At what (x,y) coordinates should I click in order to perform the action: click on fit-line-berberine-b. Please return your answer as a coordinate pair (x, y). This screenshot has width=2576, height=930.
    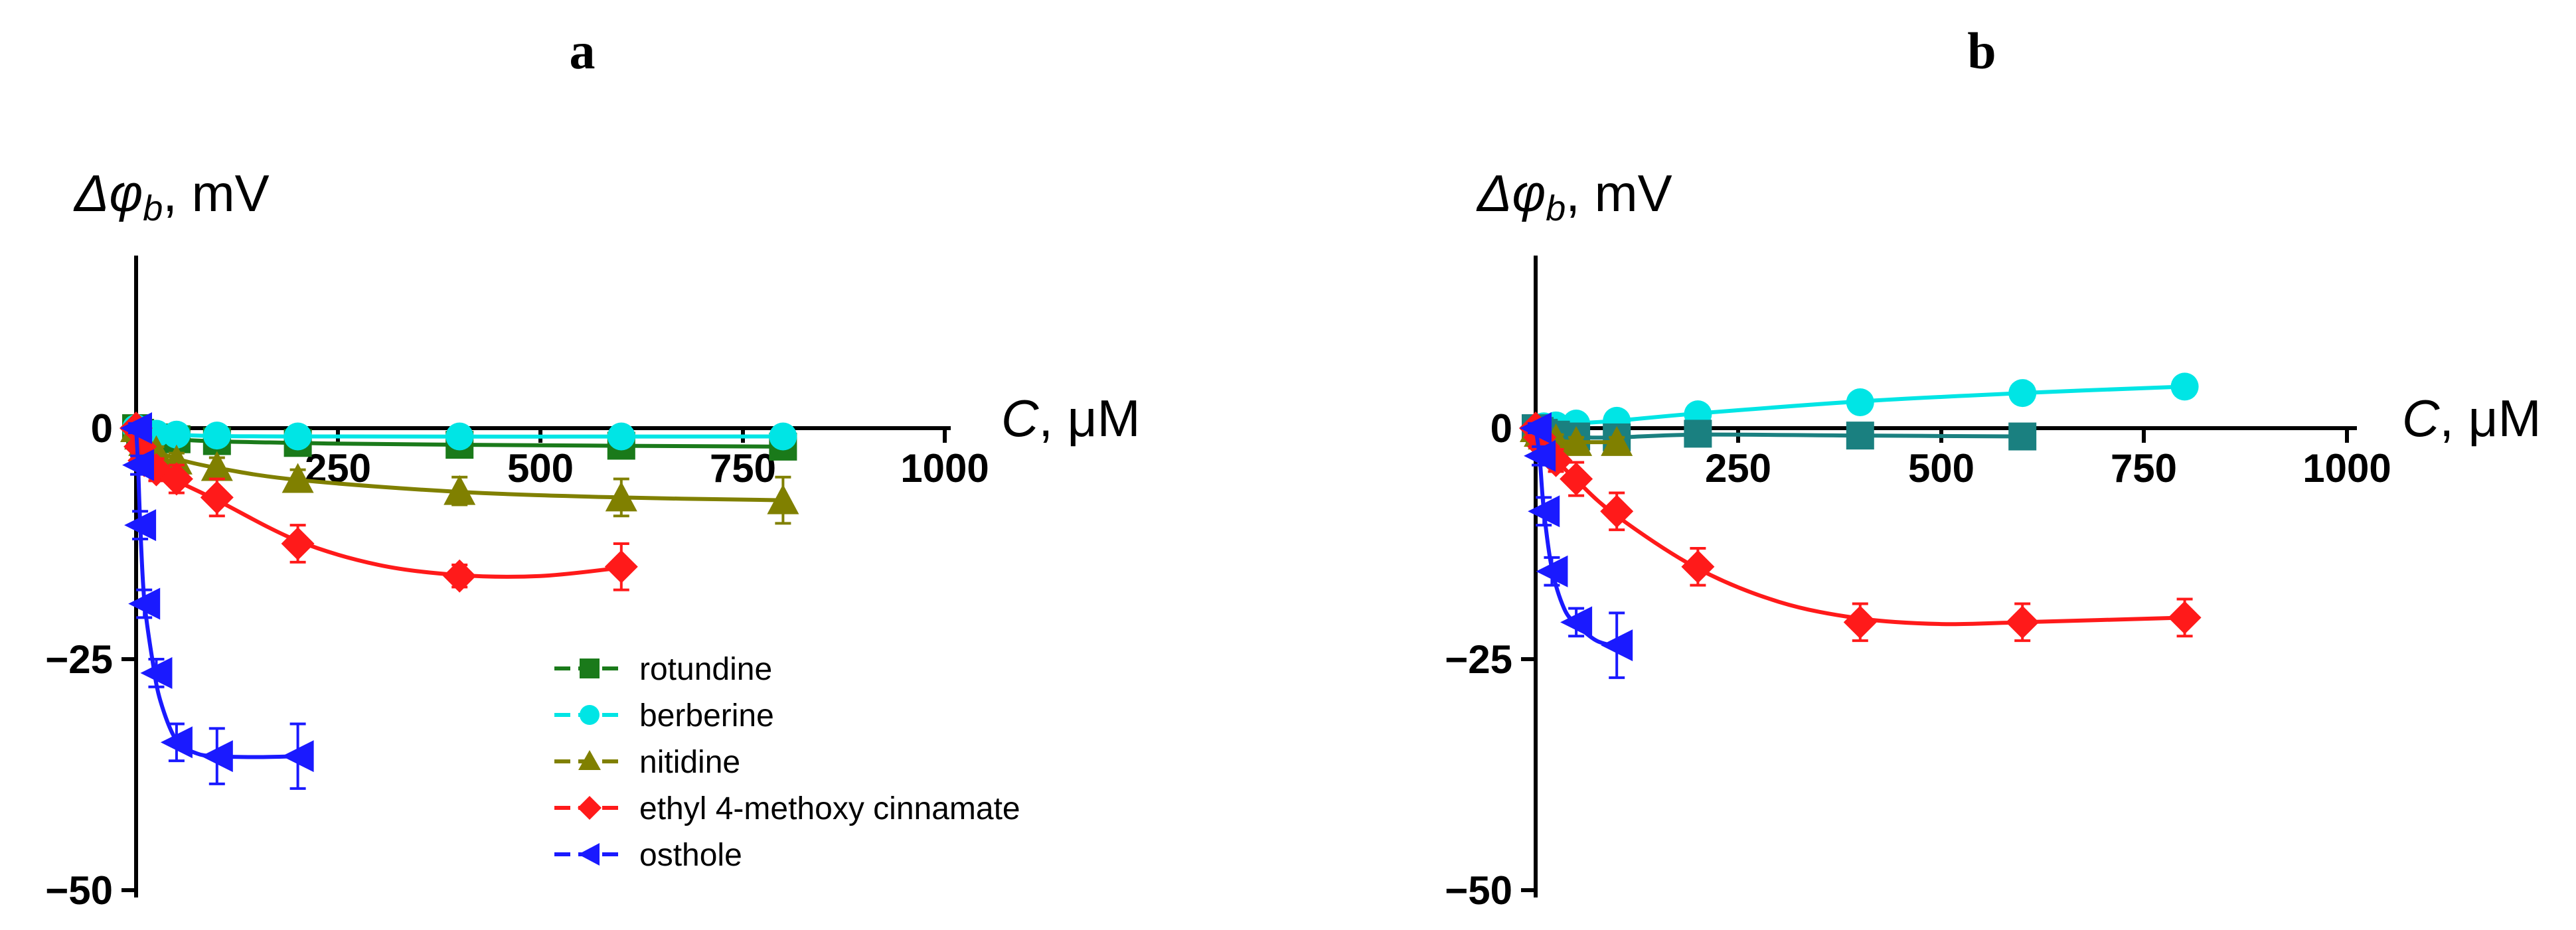
    Looking at the image, I should click on (1860, 407).